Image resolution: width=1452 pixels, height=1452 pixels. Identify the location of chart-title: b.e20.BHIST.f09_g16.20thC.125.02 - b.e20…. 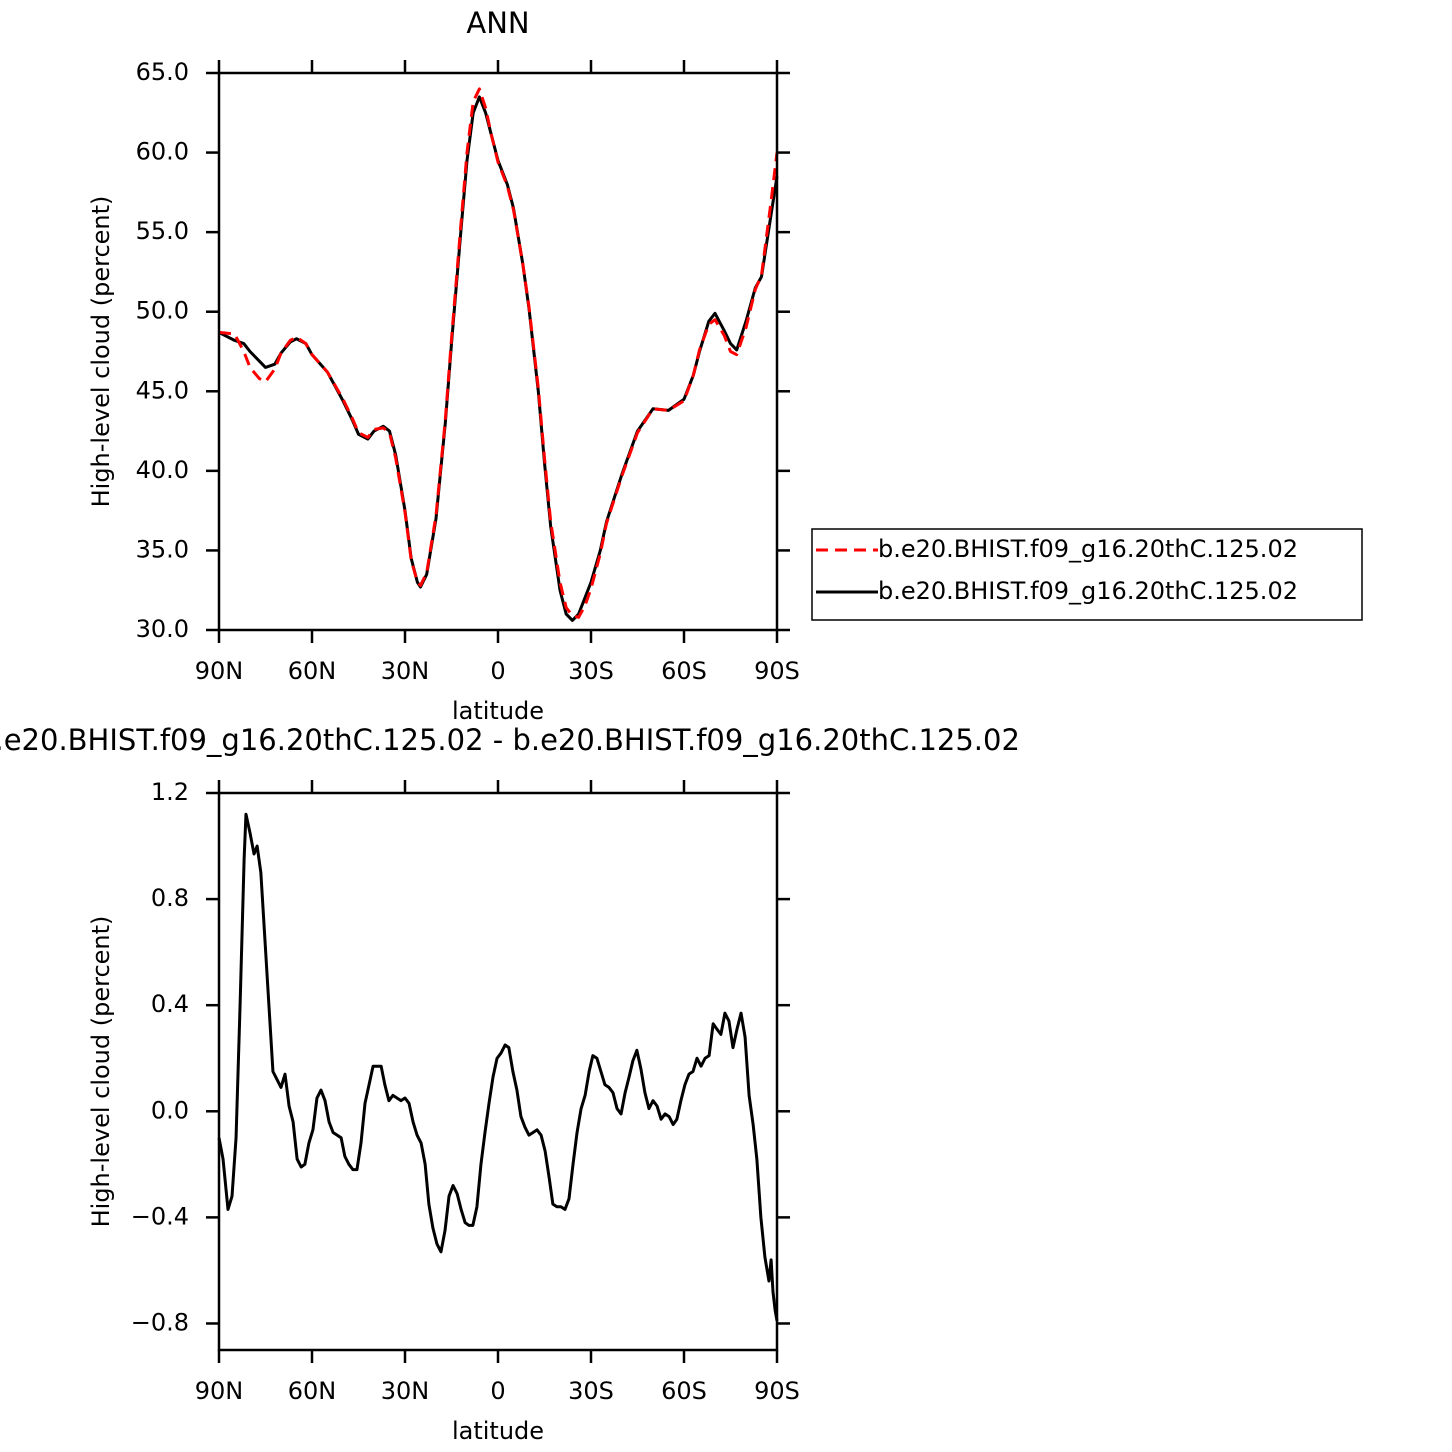
(510, 740).